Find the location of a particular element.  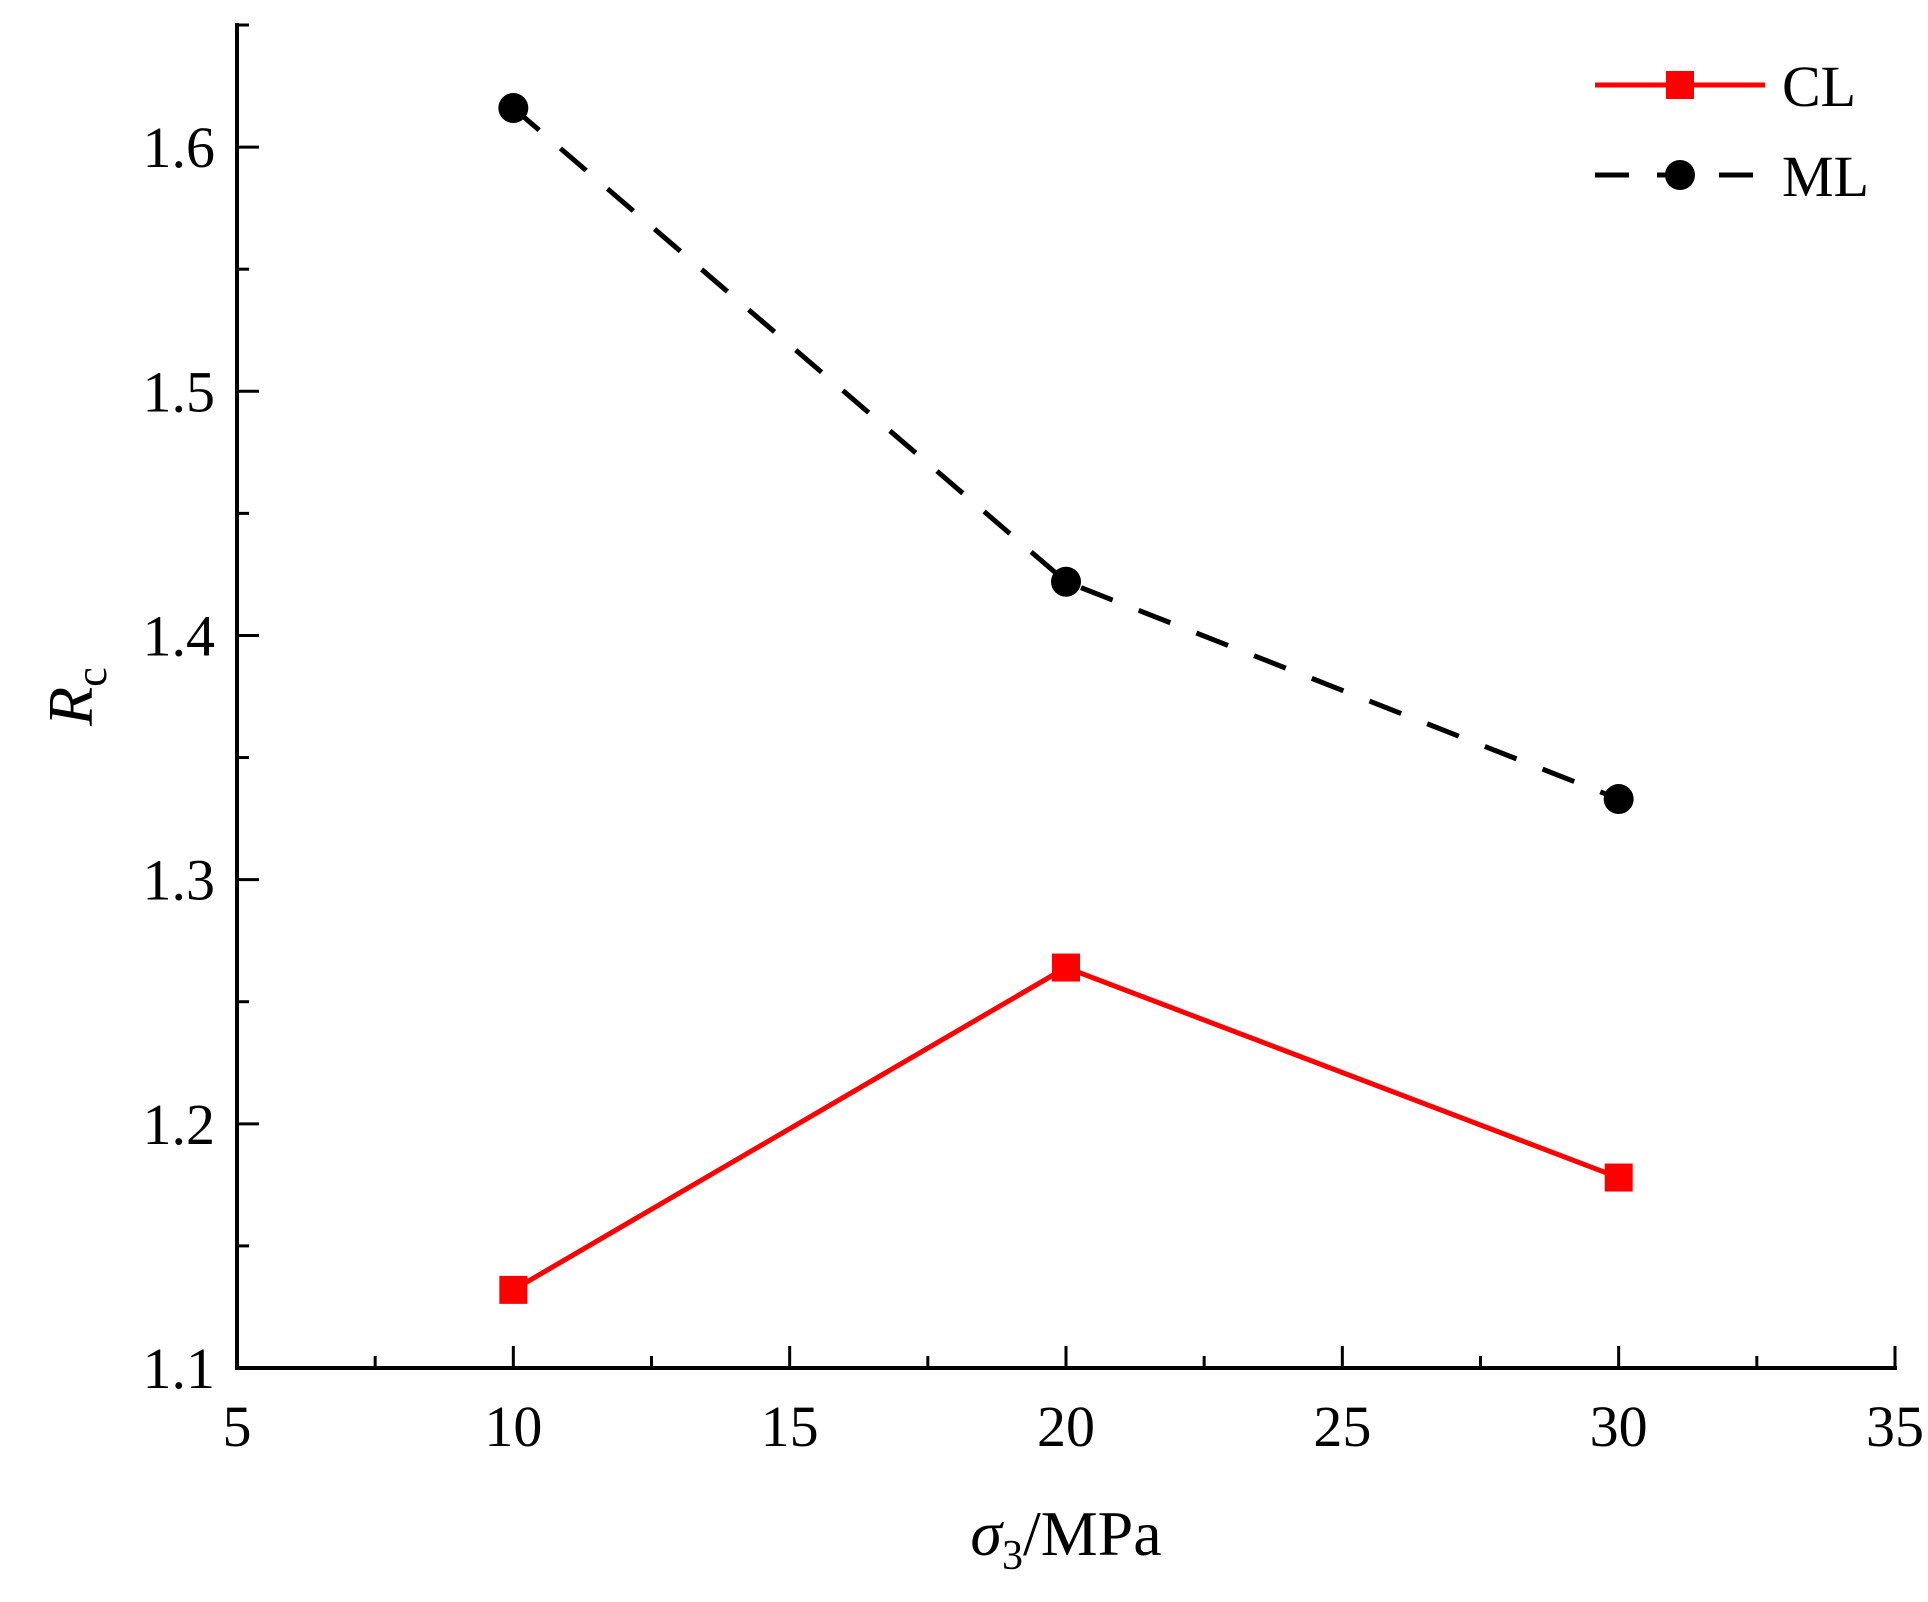

y-axis-title: Rc is located at coordinates (75, 697).